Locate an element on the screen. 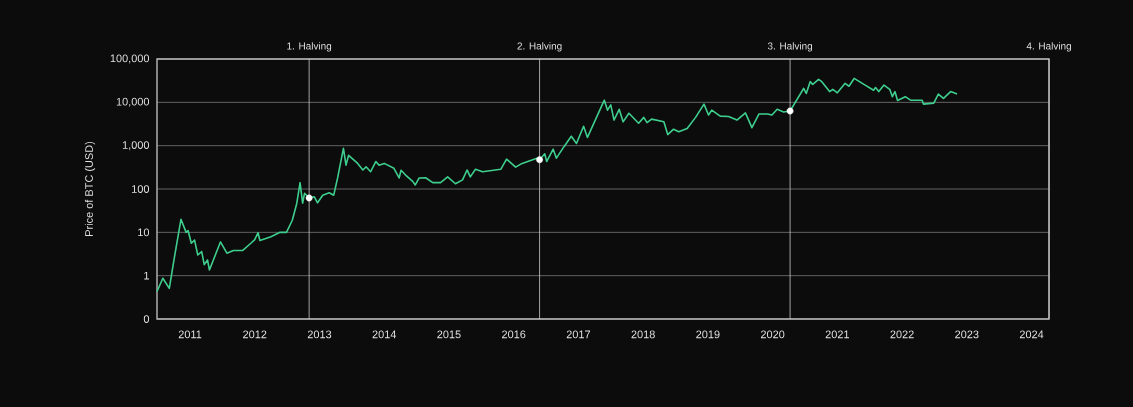  x-tick-label: 2013 is located at coordinates (319, 334).